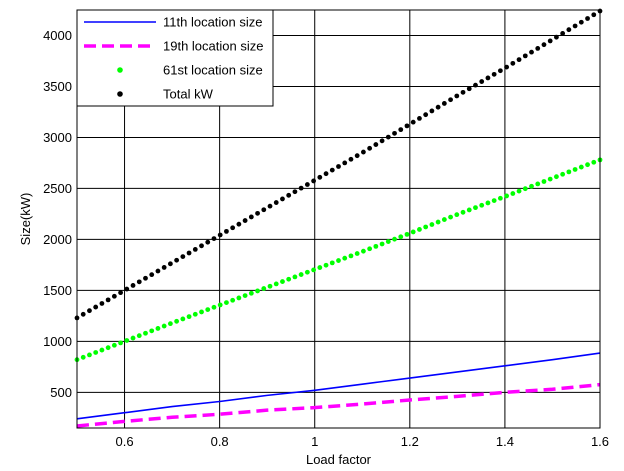 Image resolution: width=624 pixels, height=471 pixels. What do you see at coordinates (190, 70) in the screenshot?
I see `legend-item: 61st location size` at bounding box center [190, 70].